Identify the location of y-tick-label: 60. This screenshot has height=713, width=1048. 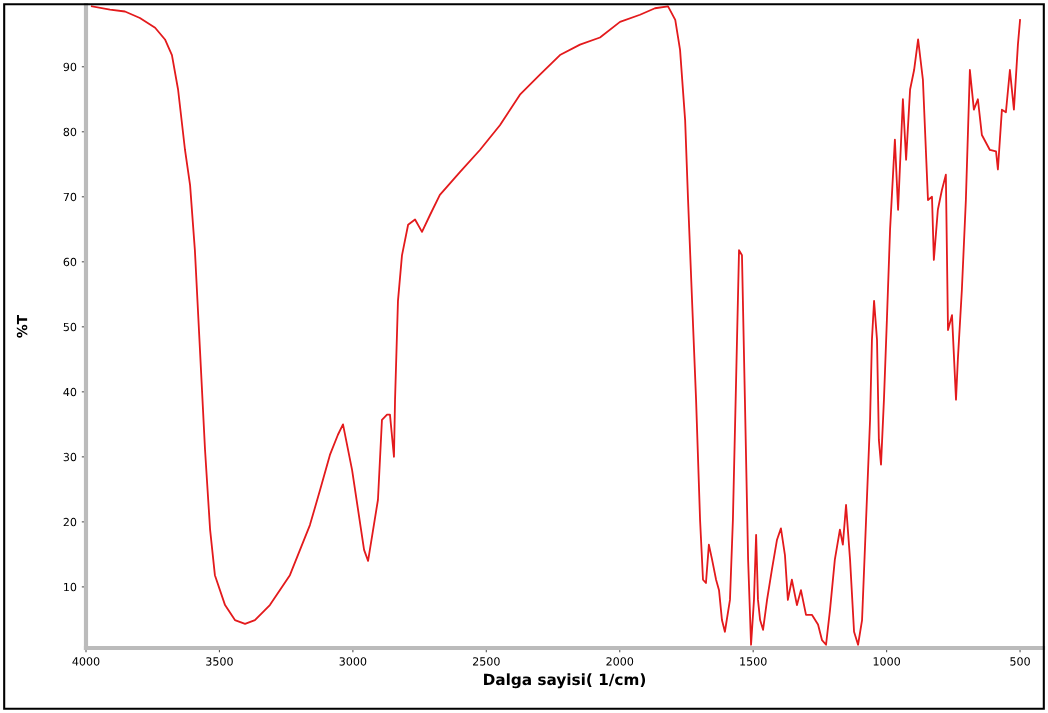
(70, 262).